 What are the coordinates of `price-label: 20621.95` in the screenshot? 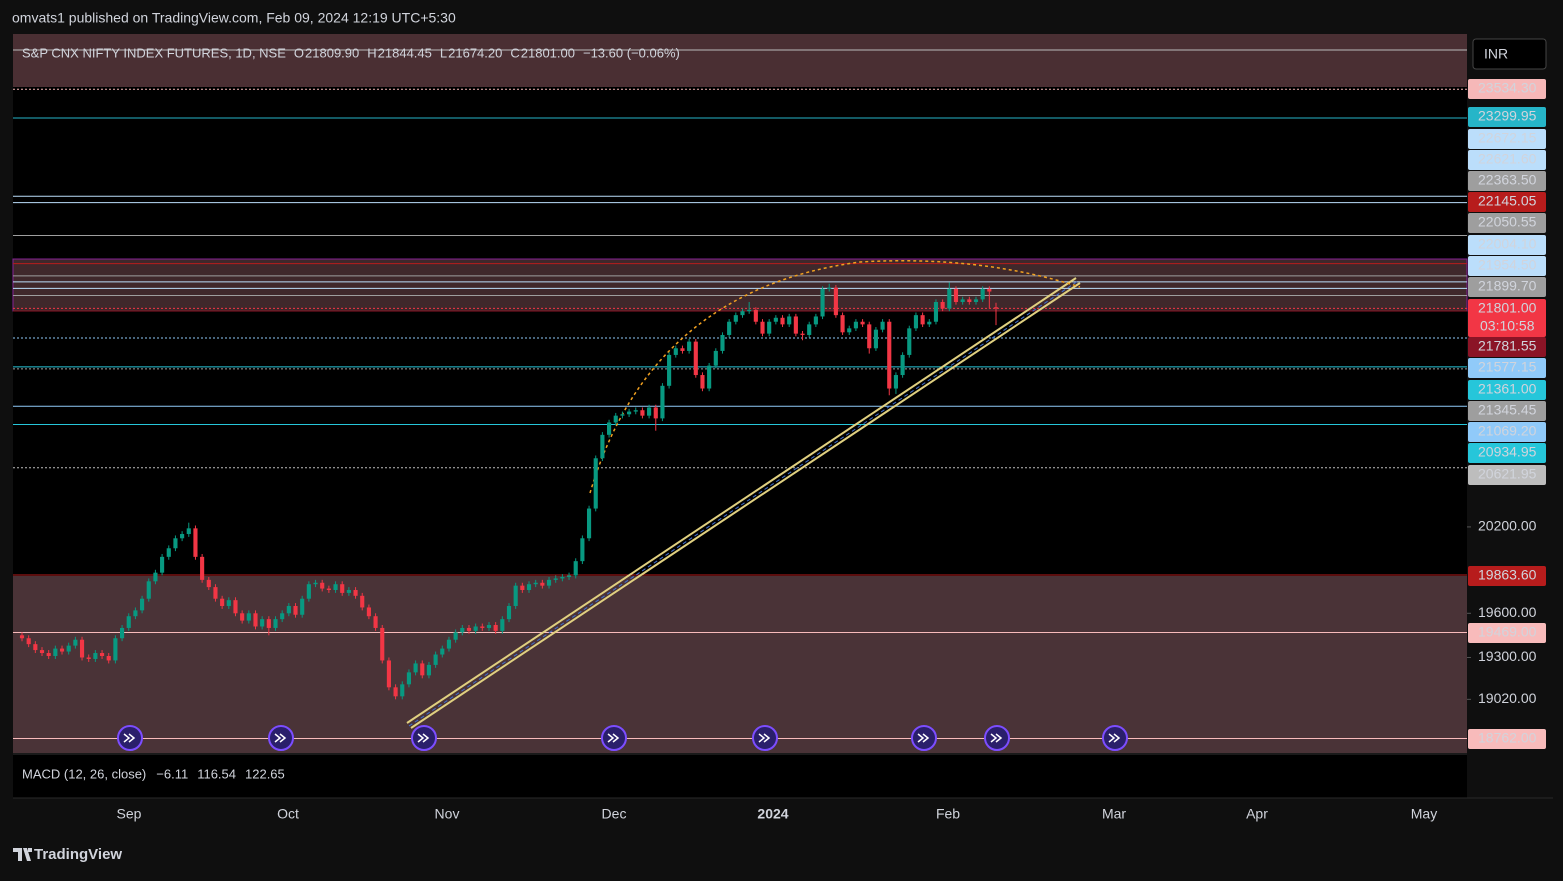 It's located at (1507, 474).